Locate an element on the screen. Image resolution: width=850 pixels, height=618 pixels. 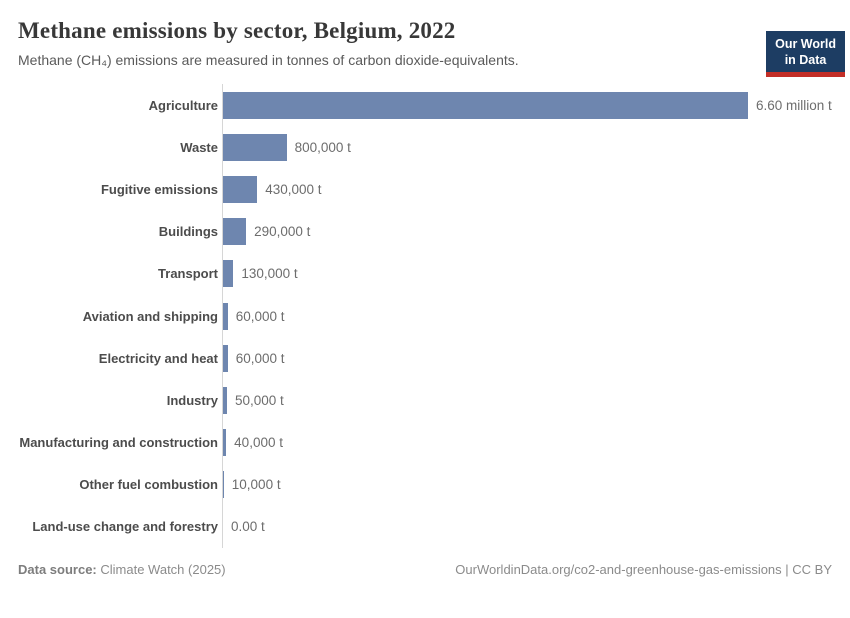
value-label: 6.60 million t is located at coordinates (794, 105).